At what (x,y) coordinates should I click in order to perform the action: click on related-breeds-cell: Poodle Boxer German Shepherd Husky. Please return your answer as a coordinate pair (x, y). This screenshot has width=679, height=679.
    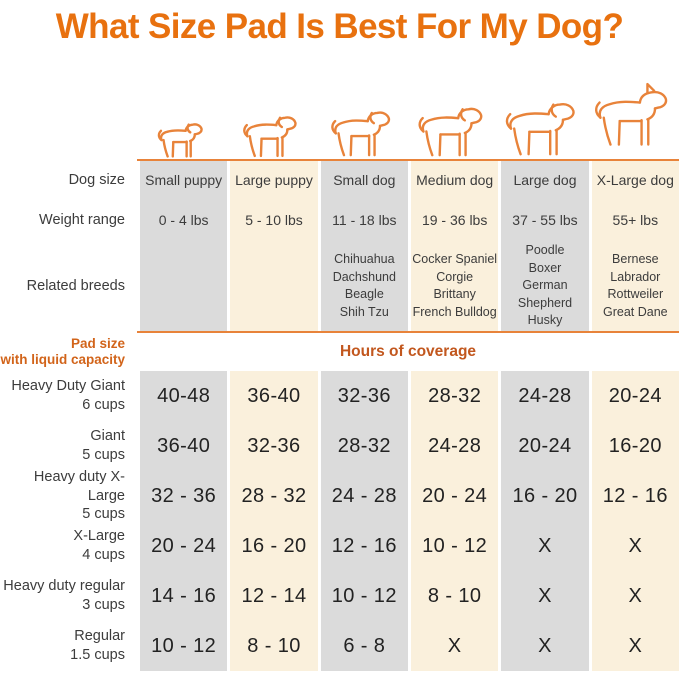
    Looking at the image, I should click on (543, 286).